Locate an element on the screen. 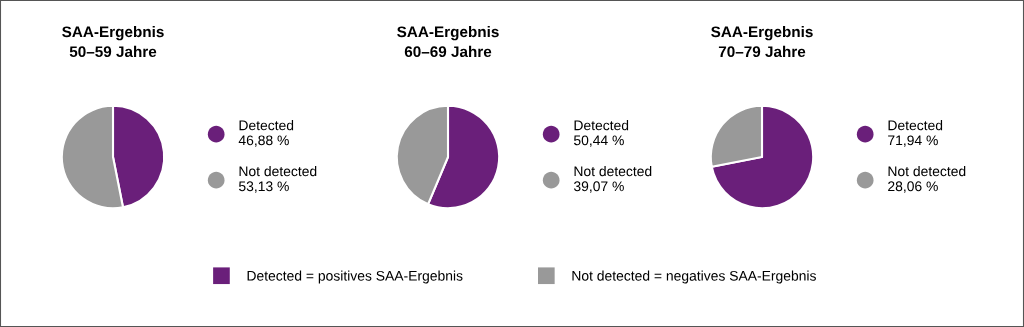 This screenshot has width=1024, height=327. pie-slice is located at coordinates (762, 157).